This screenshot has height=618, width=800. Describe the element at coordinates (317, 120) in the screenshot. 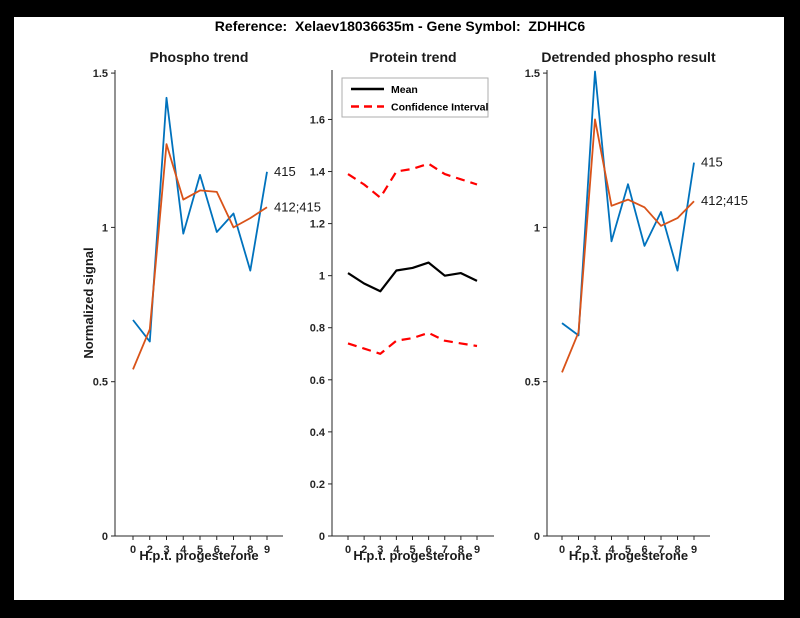

I see `y-tick-label: 1.6` at that location.